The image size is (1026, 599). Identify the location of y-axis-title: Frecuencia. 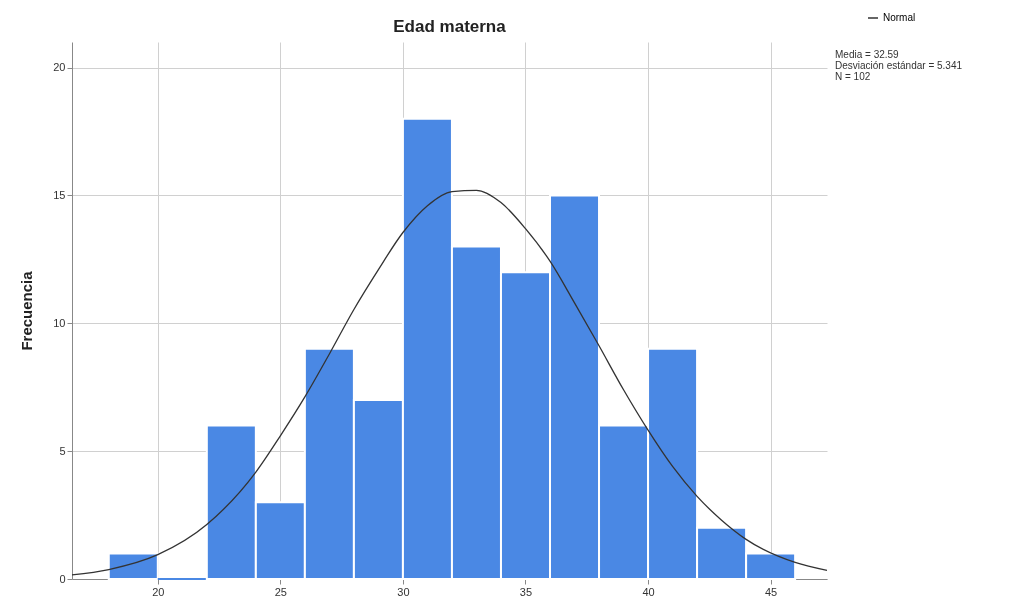
(27, 310).